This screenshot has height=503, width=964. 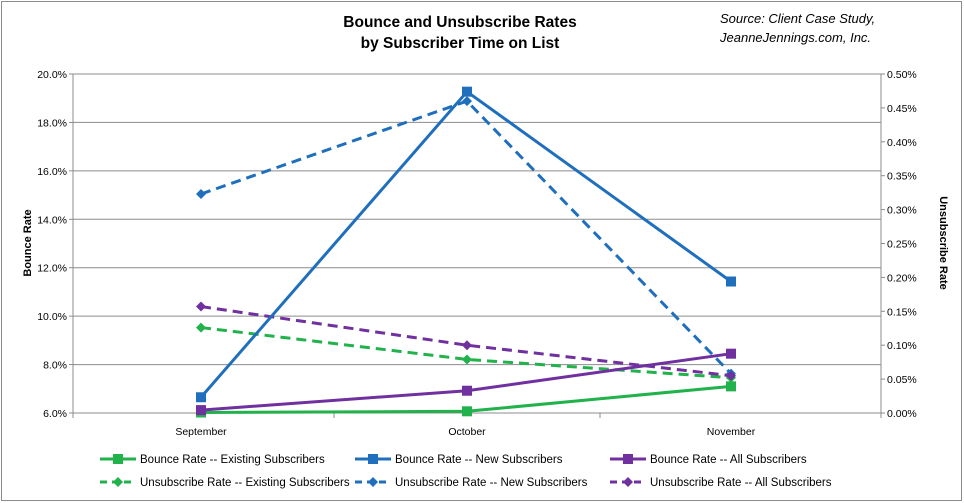 What do you see at coordinates (52, 317) in the screenshot?
I see `left-tick-label: 10.0%` at bounding box center [52, 317].